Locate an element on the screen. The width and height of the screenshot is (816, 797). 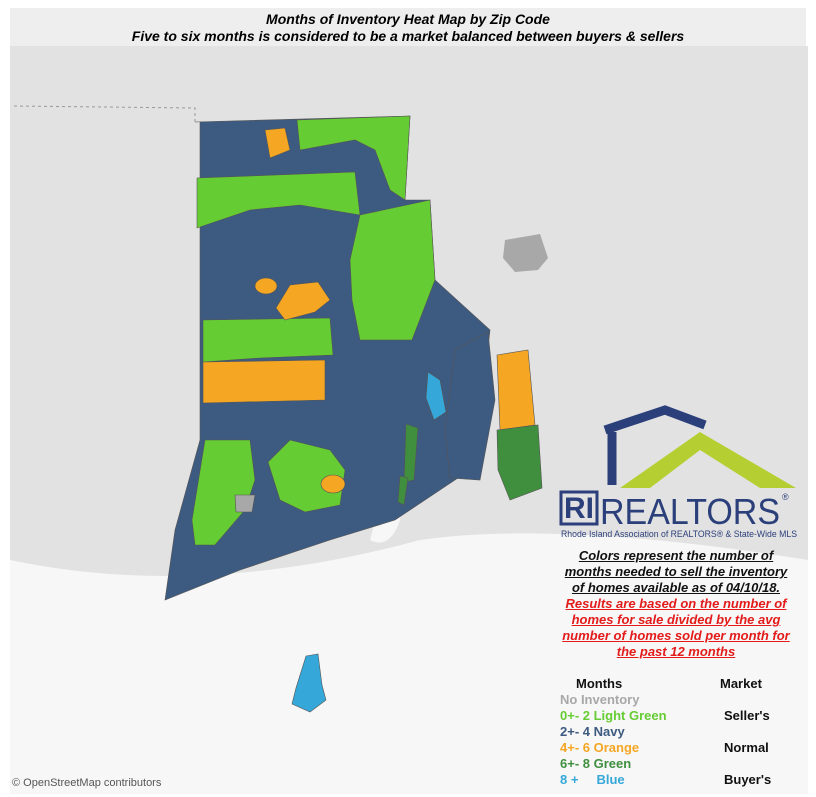
legend-row: 8 + Blue Buyer's is located at coordinates (680, 780).